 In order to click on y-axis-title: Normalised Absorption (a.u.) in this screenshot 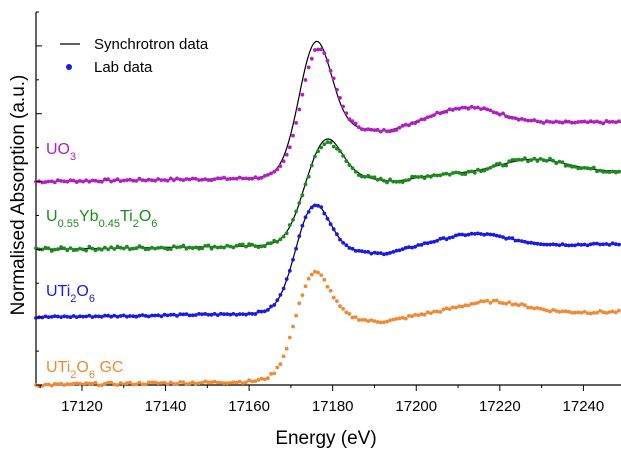, I will do `click(18, 195)`.